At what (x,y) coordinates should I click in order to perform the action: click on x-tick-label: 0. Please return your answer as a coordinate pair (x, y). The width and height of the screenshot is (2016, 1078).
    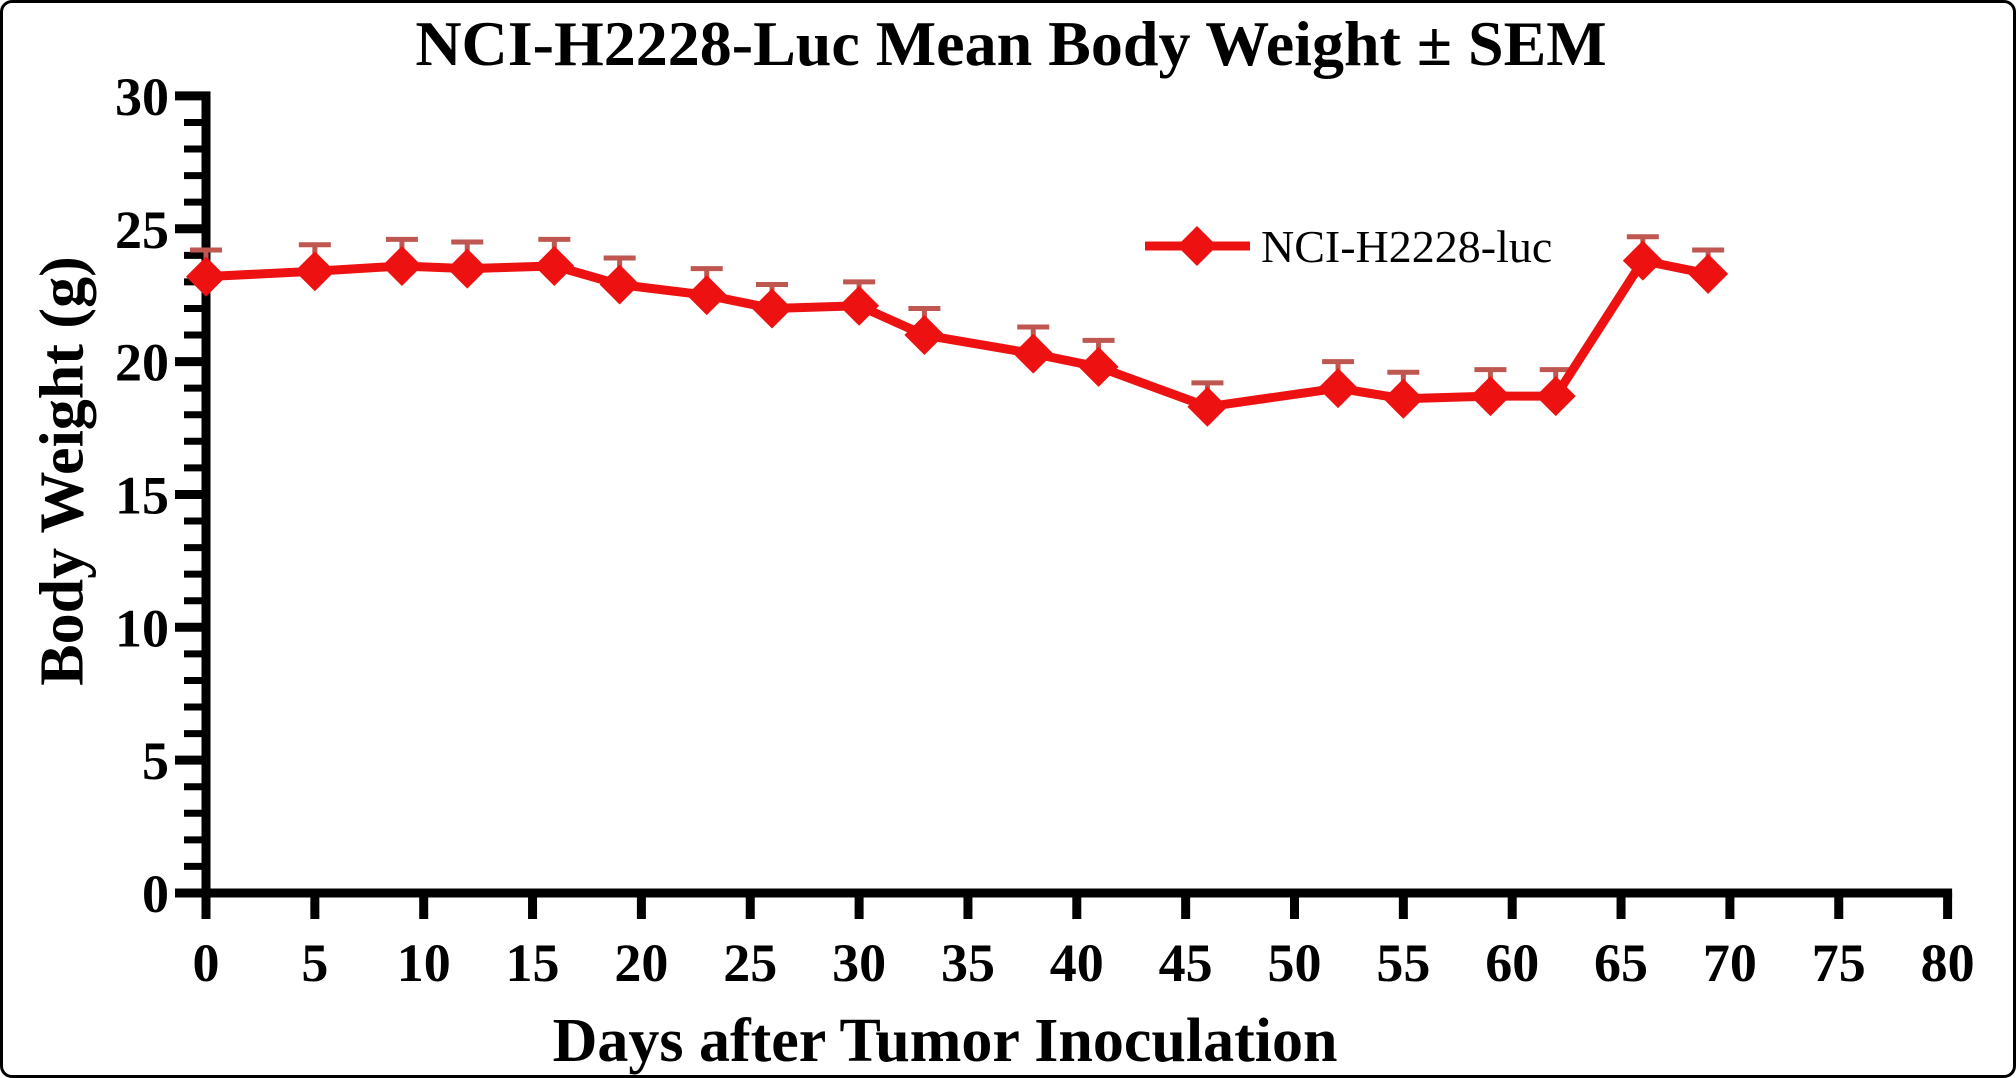
    Looking at the image, I should click on (206, 963).